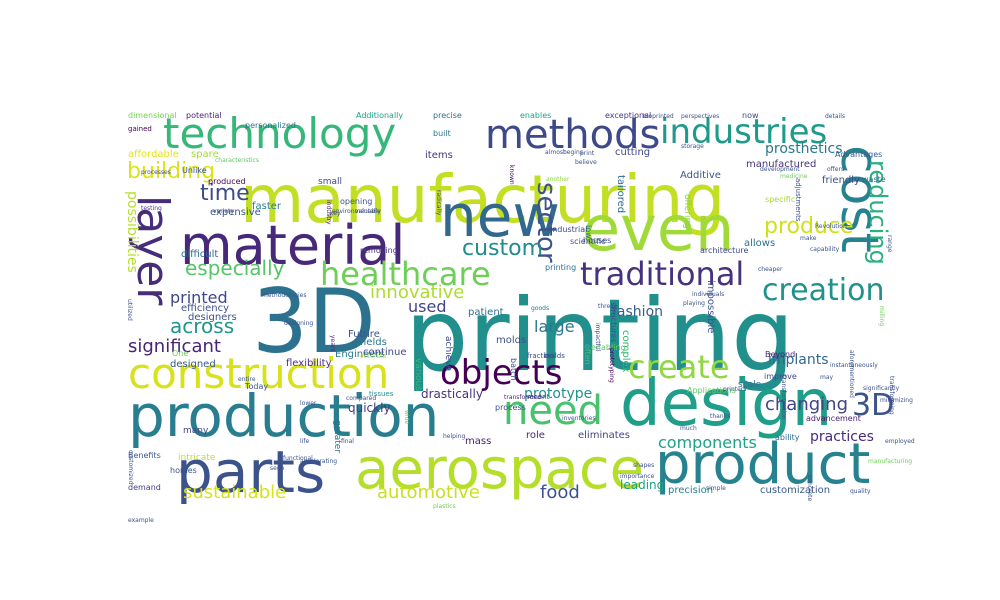 The height and width of the screenshot is (600, 1000). I want to click on cloud-word: parts, so click(250, 472).